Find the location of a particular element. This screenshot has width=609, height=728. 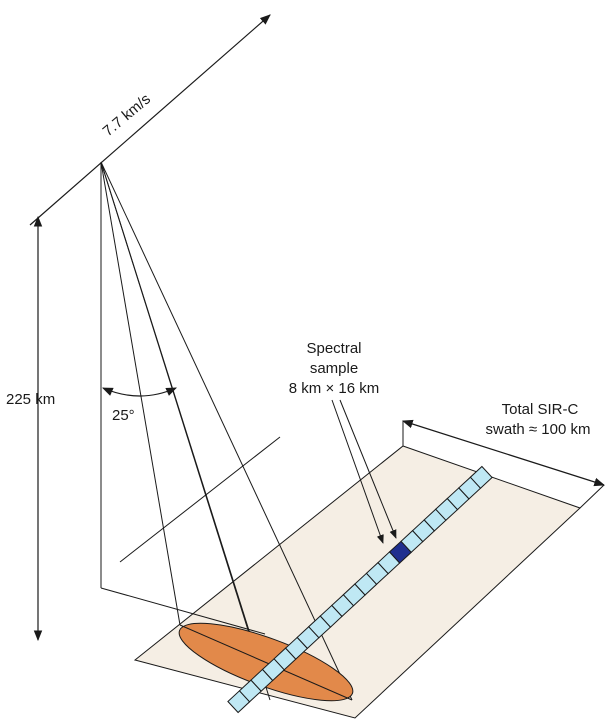

spectral-sample-label-line3: 8 km × 16 km is located at coordinates (334, 388).